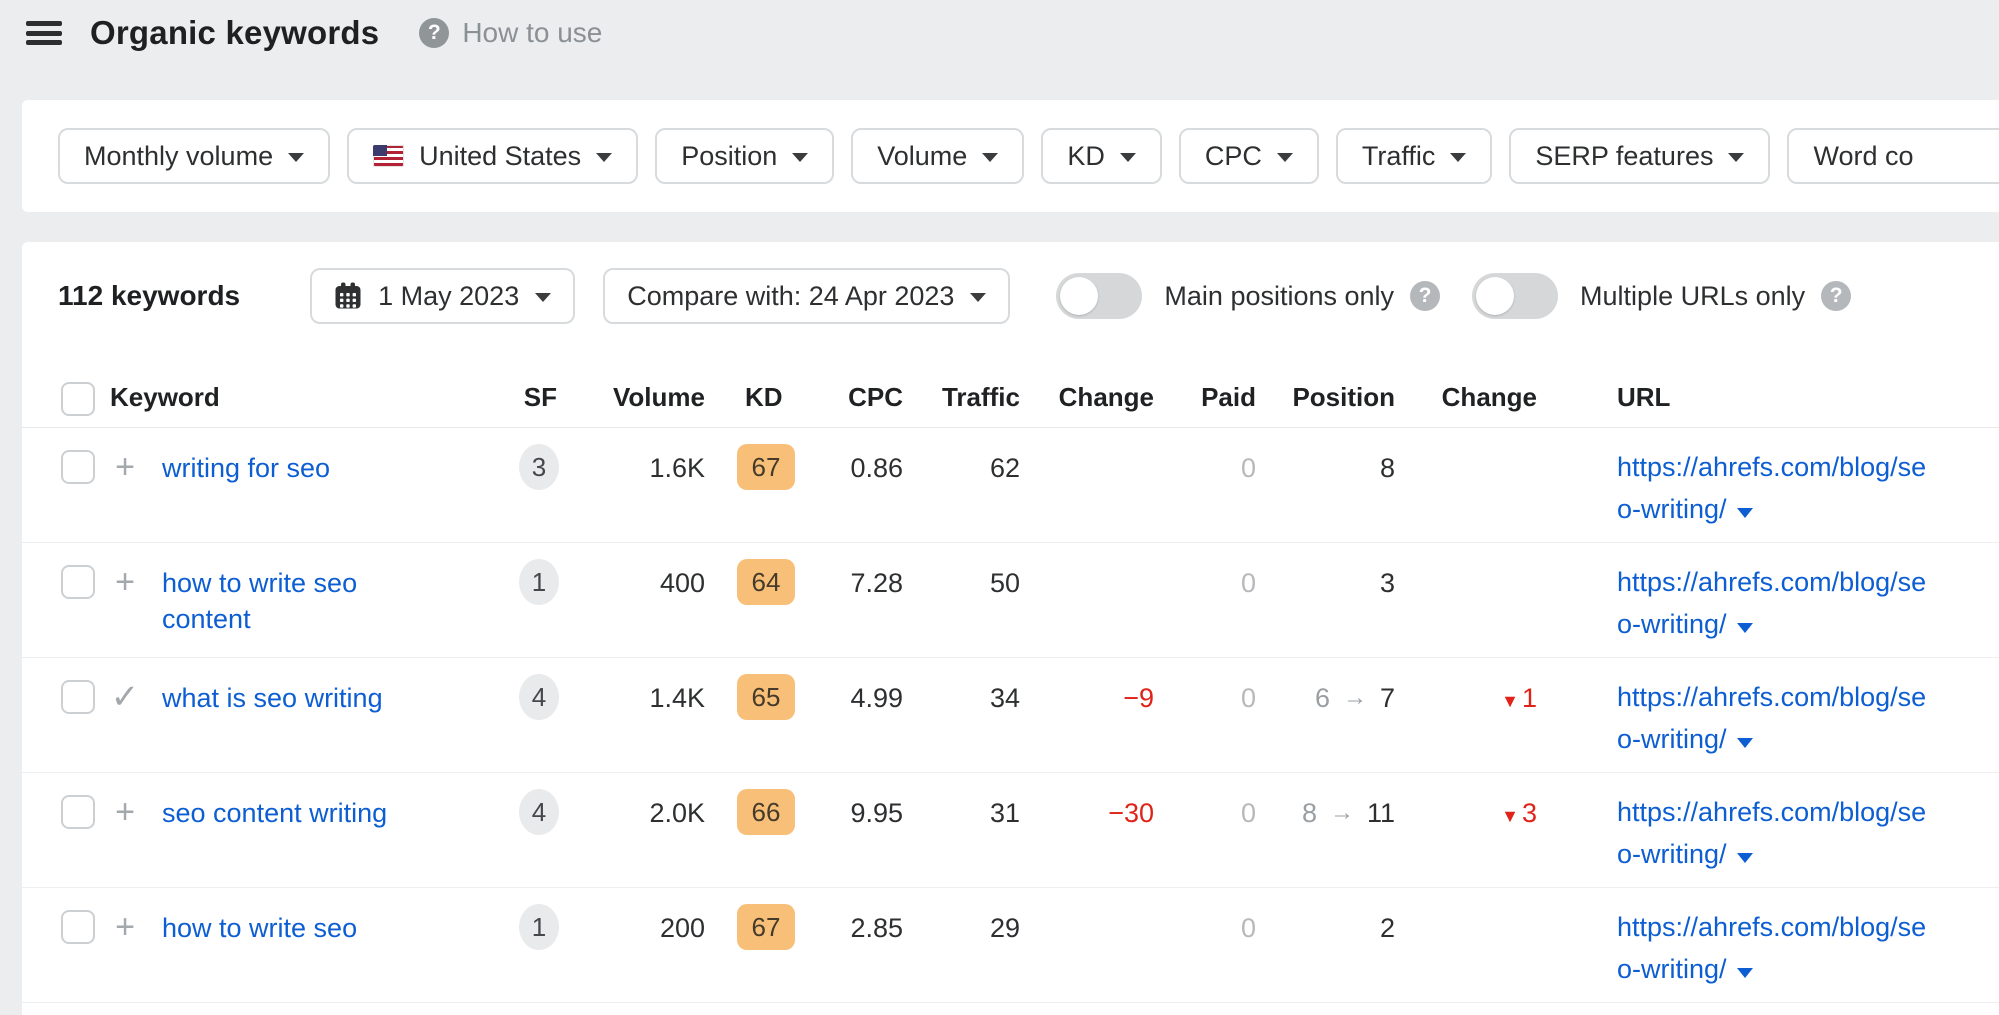 The image size is (1999, 1015). Describe the element at coordinates (260, 928) in the screenshot. I see `keyword-link: how to write seo` at that location.